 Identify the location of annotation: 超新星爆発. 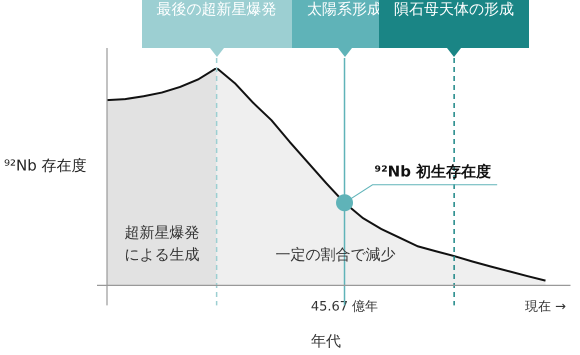
(162, 232).